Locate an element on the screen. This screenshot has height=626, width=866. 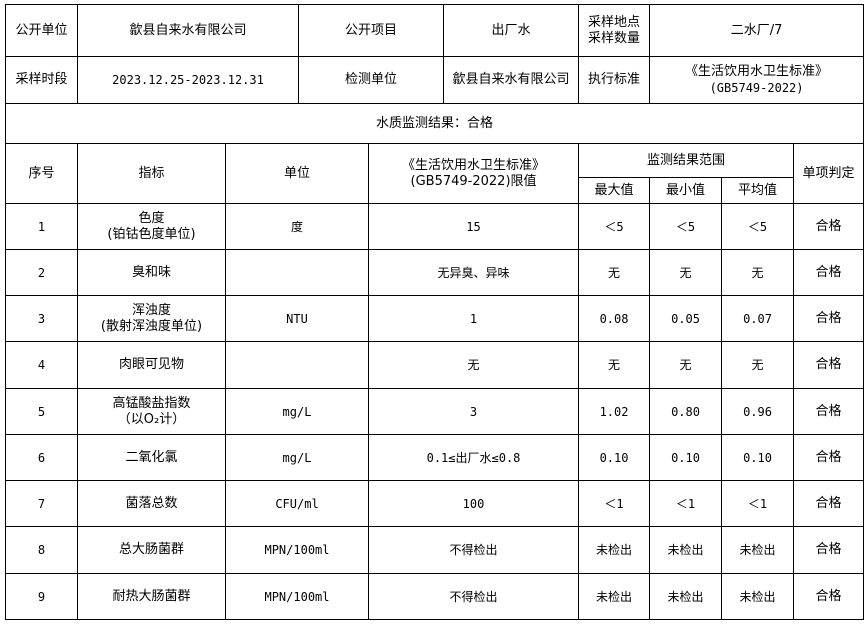
row-no: 3 is located at coordinates (41, 318).